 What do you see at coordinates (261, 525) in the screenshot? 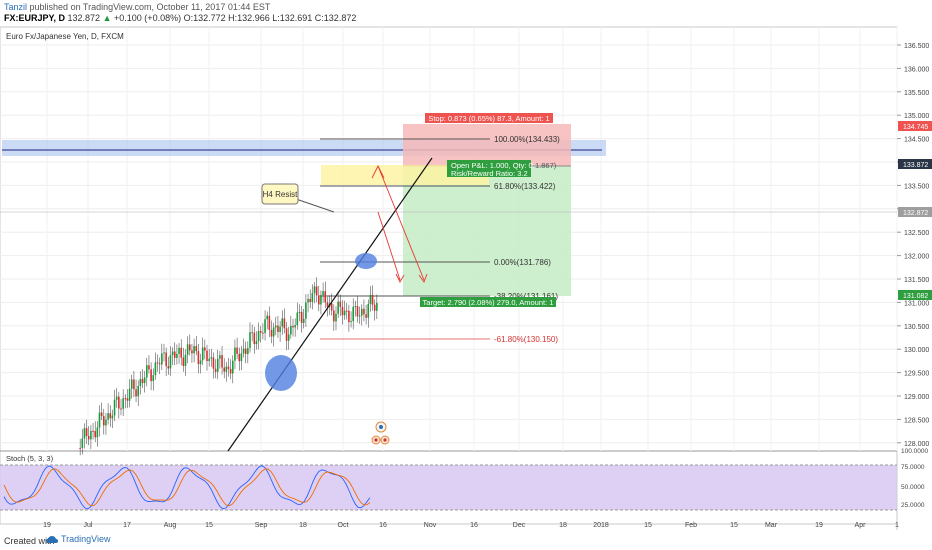
I see `time-tick-label: Sep` at bounding box center [261, 525].